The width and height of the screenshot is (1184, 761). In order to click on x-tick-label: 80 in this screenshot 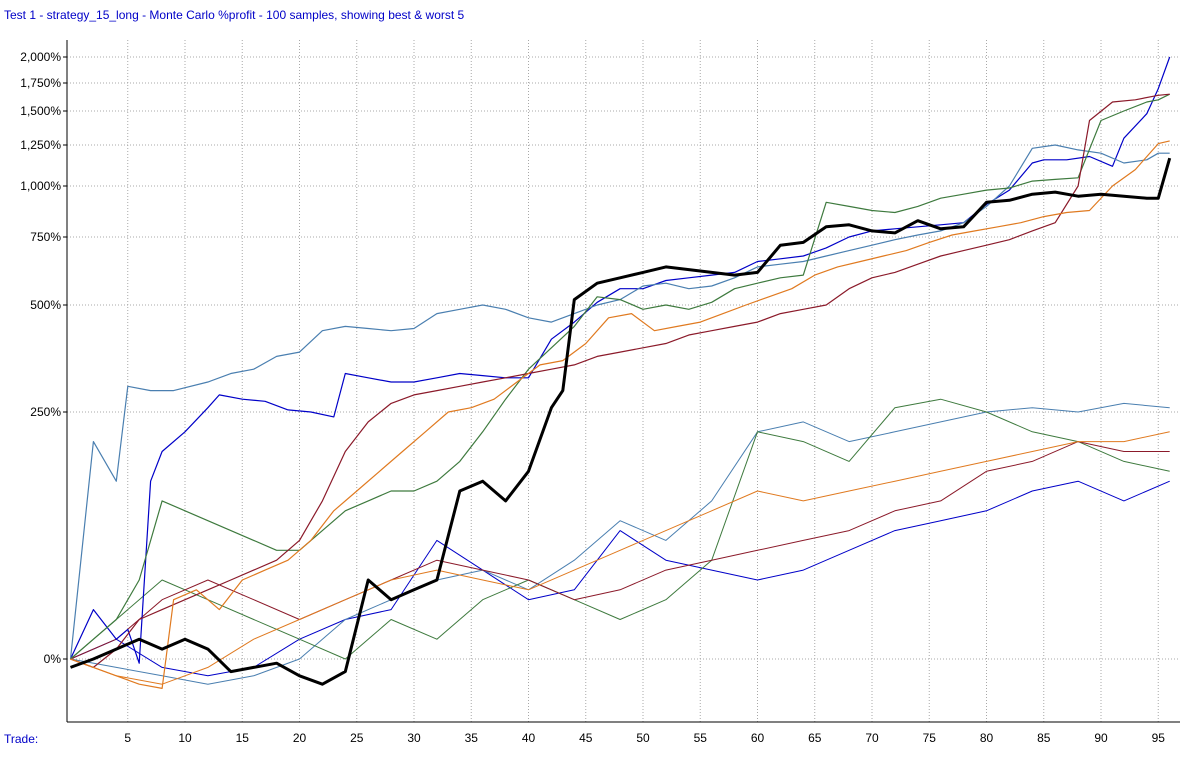, I will do `click(987, 738)`.